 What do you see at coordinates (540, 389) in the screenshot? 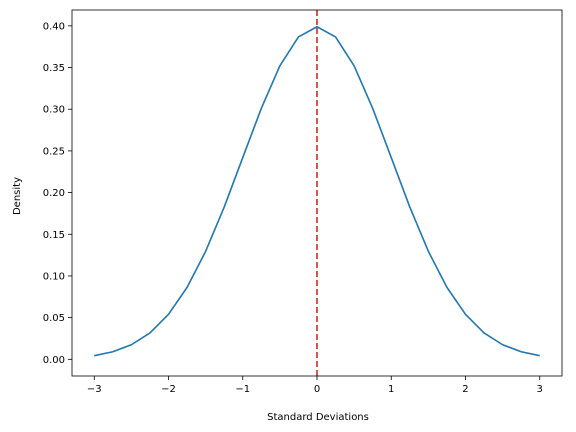
I see `x-tick-label: 3` at bounding box center [540, 389].